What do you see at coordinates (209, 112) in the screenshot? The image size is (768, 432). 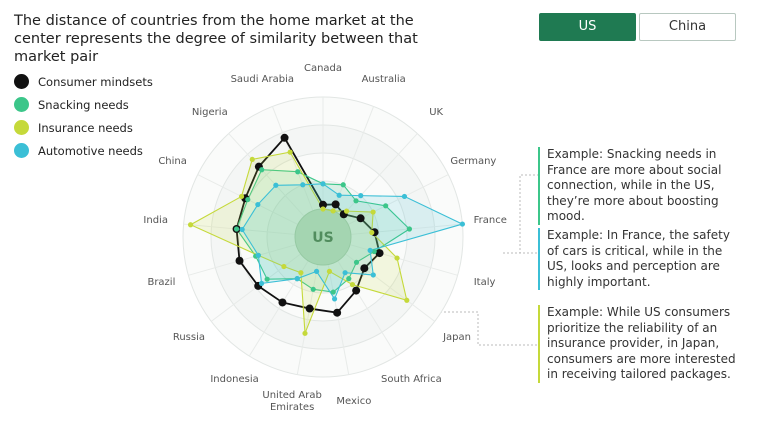 I see `category-label: Nigeria` at bounding box center [209, 112].